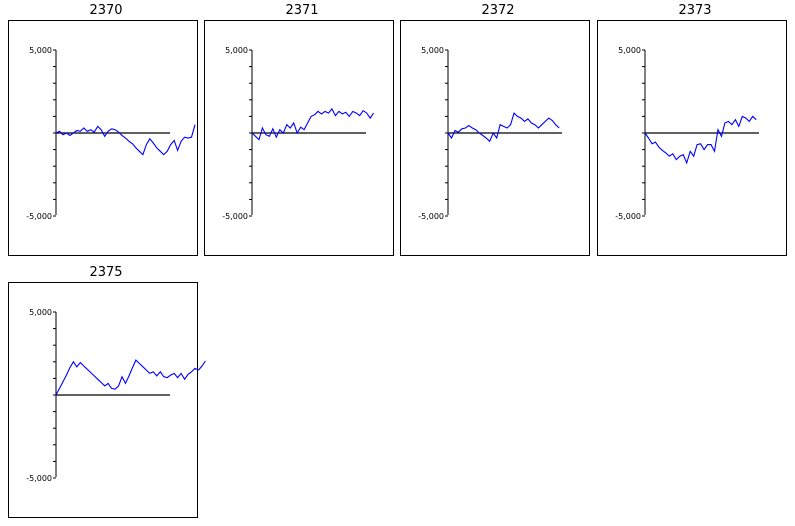 The width and height of the screenshot is (795, 526). Describe the element at coordinates (106, 10) in the screenshot. I see `panel-title: 2370` at that location.